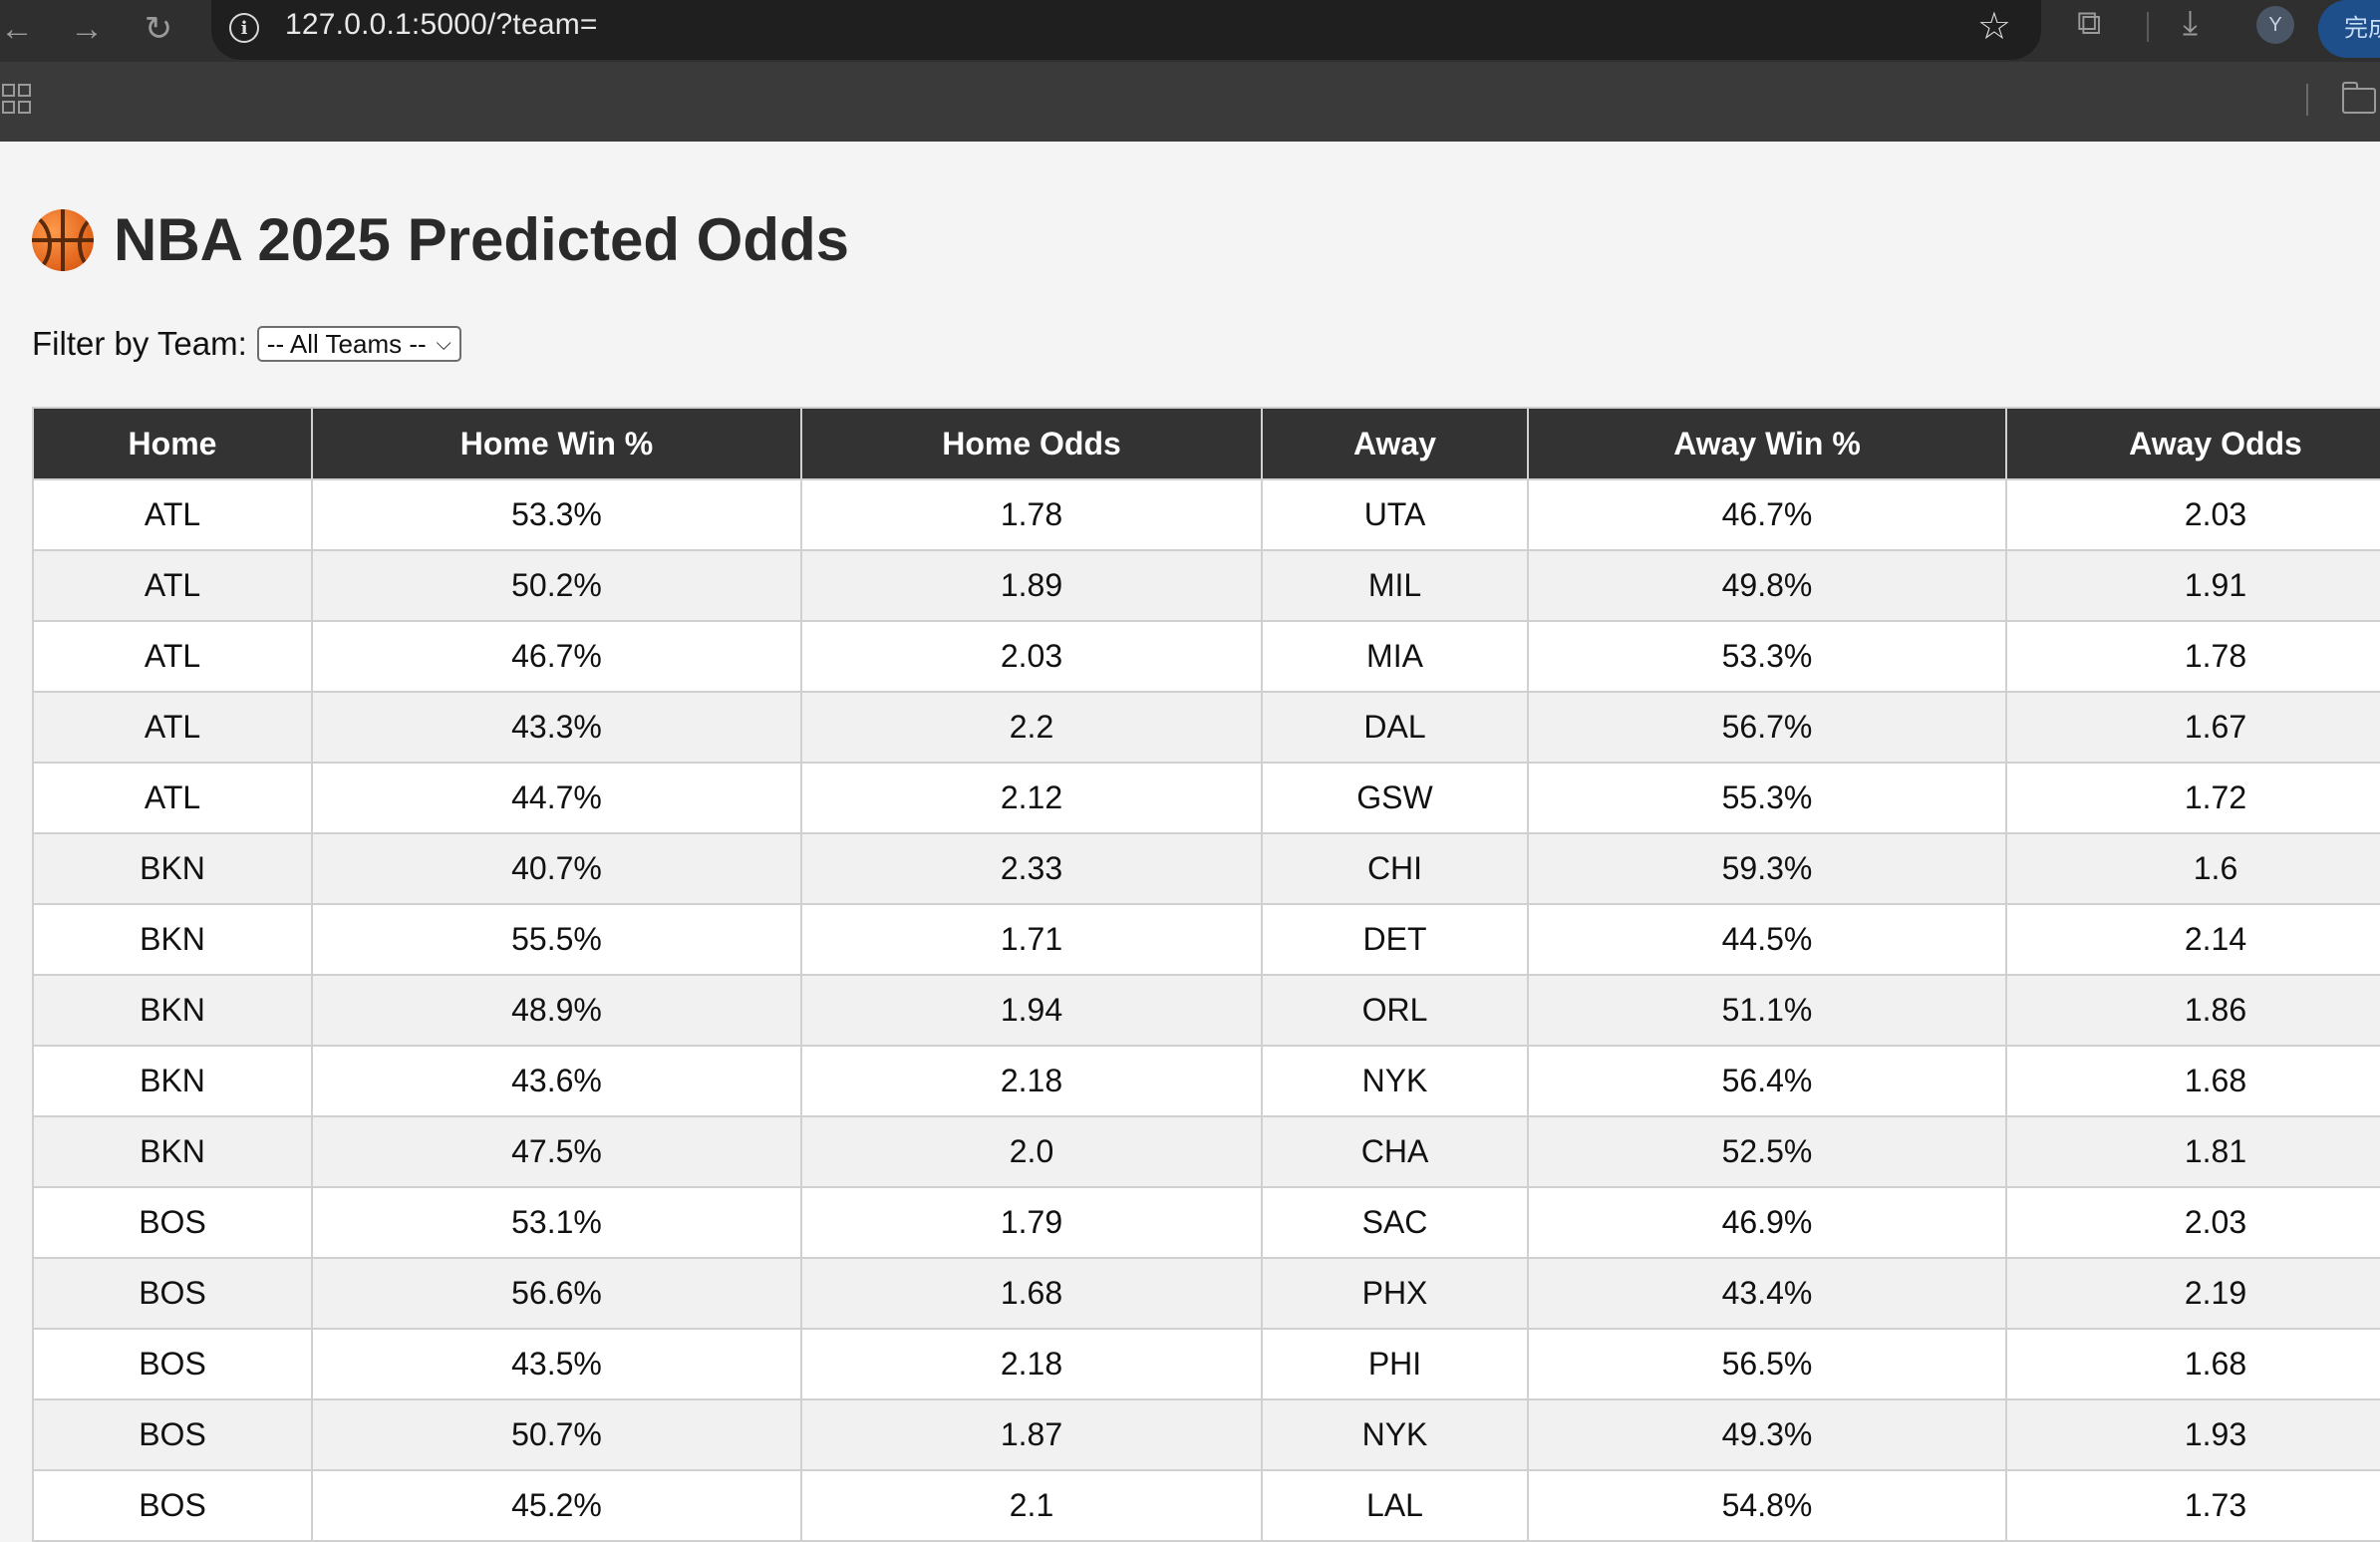 This screenshot has height=1542, width=2380. Describe the element at coordinates (556, 868) in the screenshot. I see `home-win-cell: 40.7%` at that location.